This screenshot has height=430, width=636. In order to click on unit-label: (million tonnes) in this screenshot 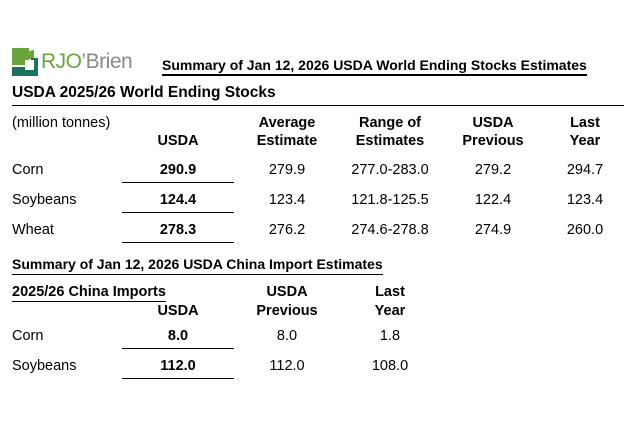, I will do `click(61, 123)`.